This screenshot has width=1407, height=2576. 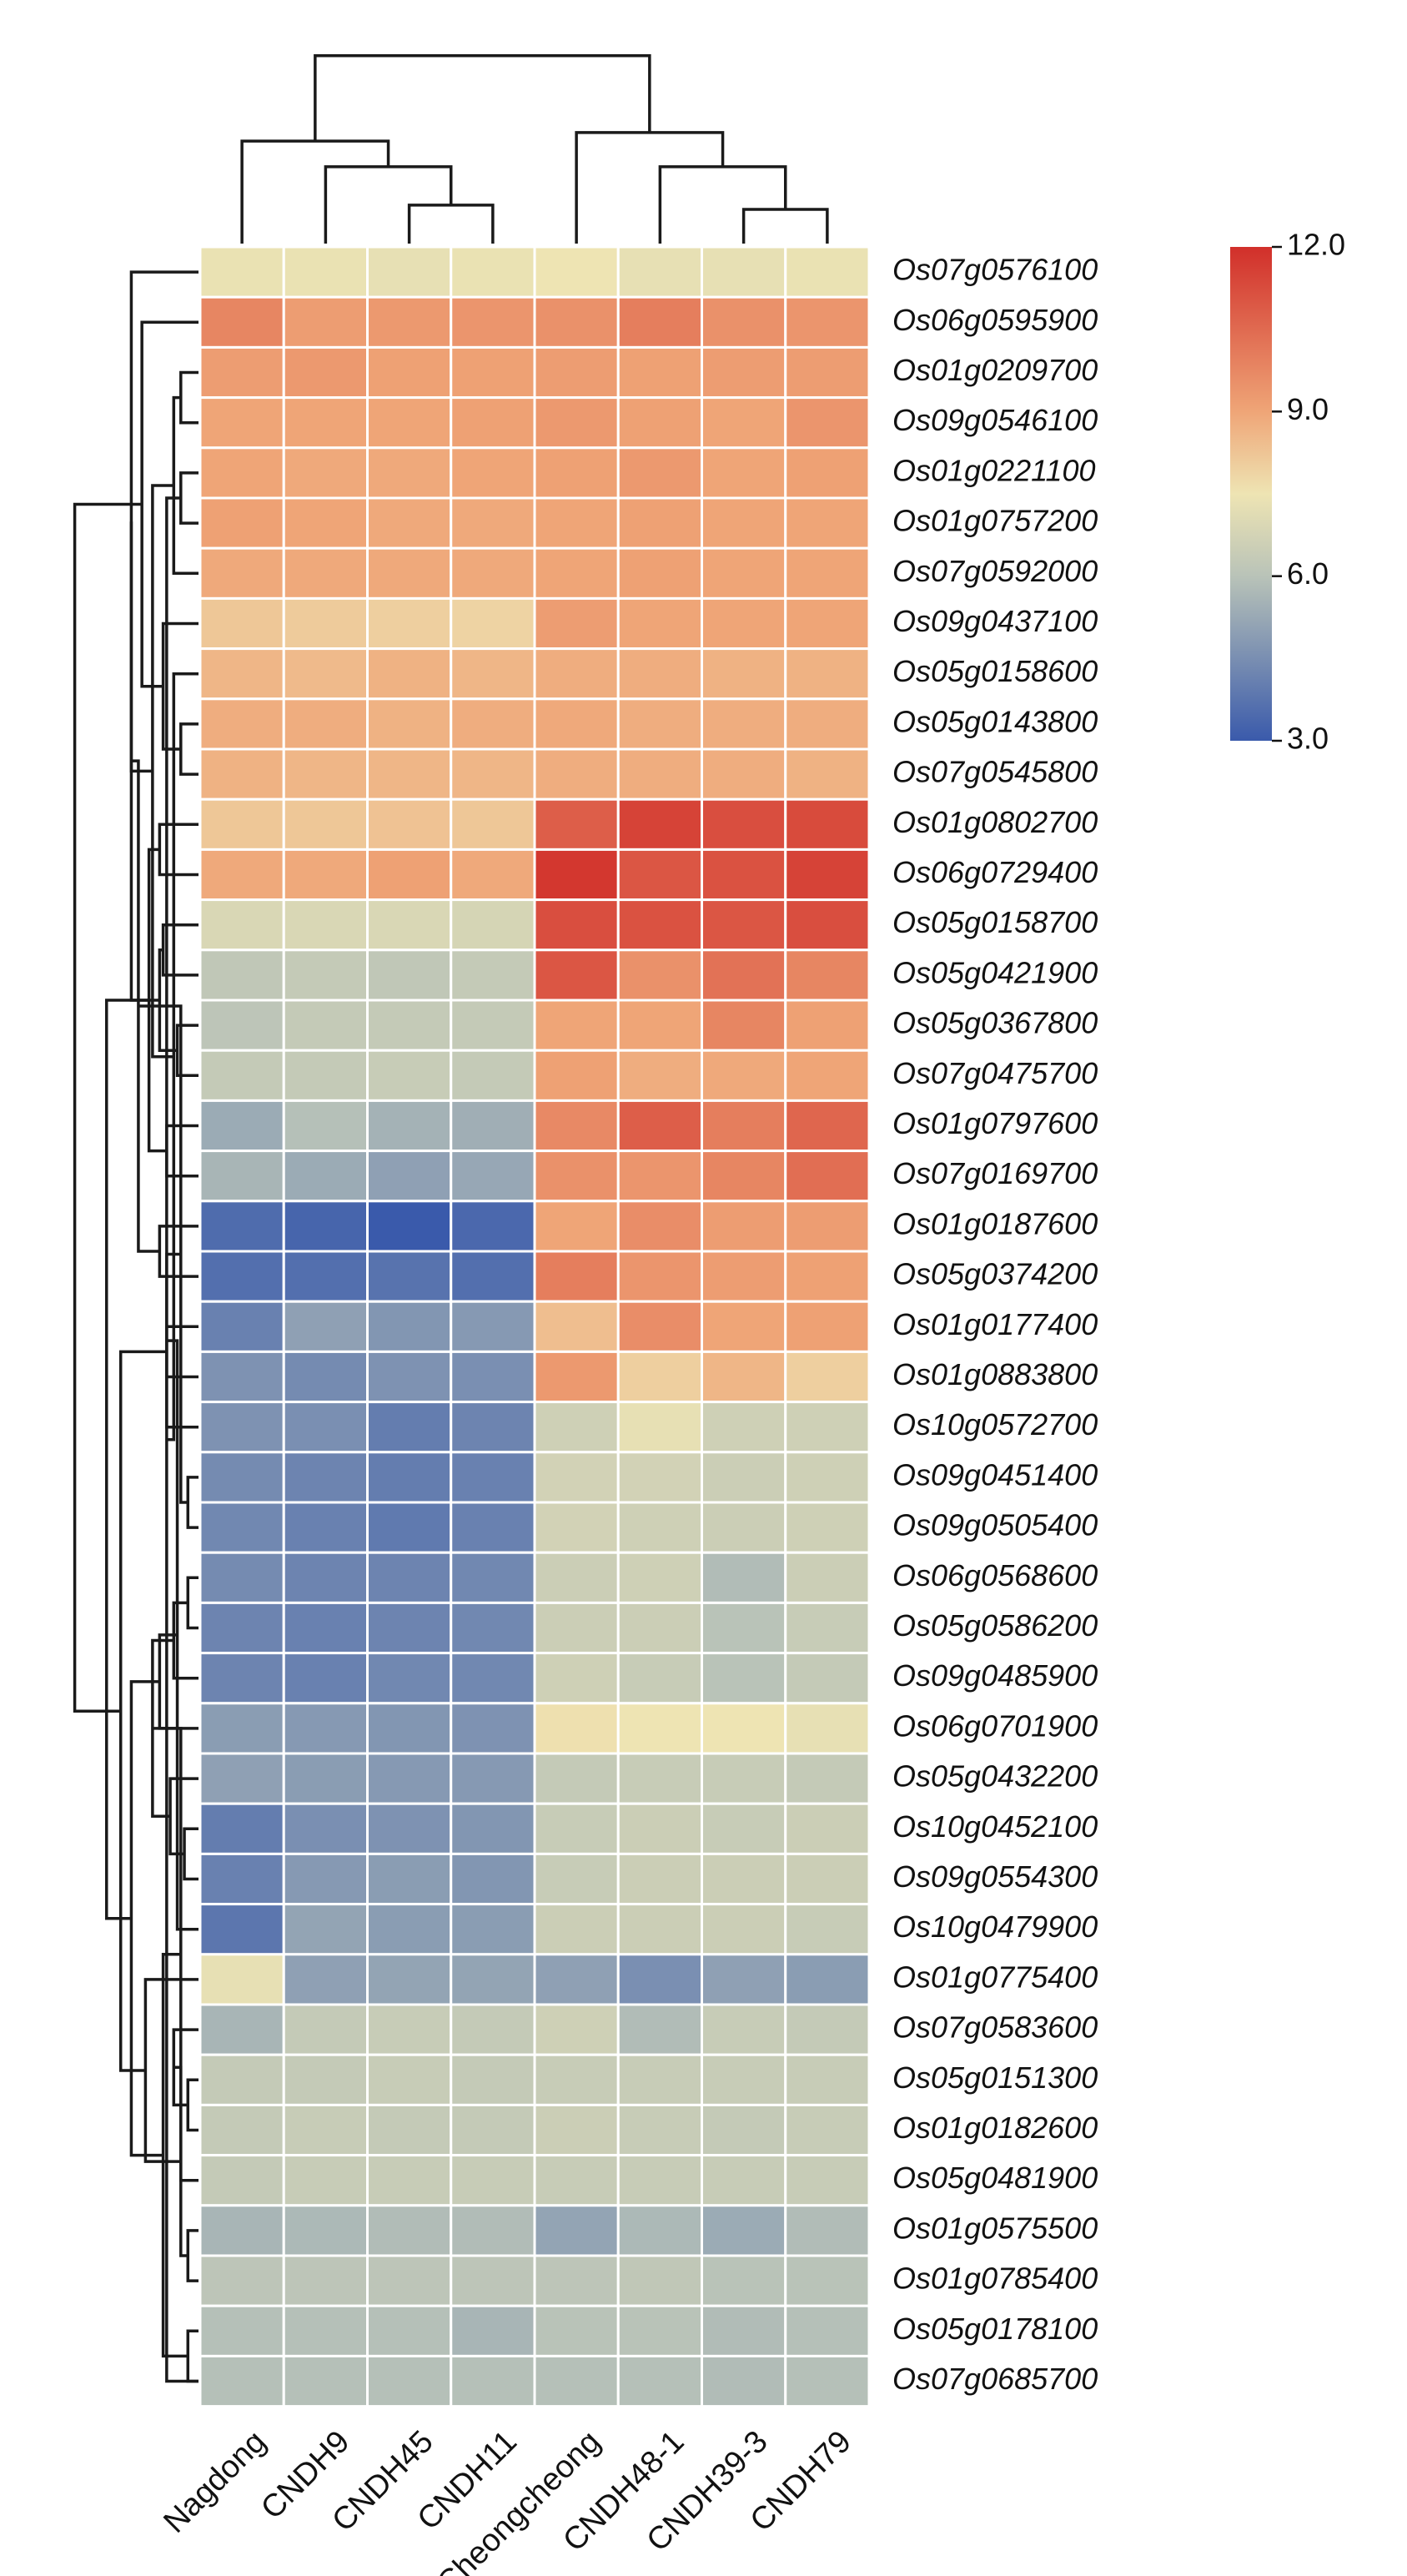 I want to click on heatmap-cell-Os01g0182600-CNDH79, so click(x=827, y=2130).